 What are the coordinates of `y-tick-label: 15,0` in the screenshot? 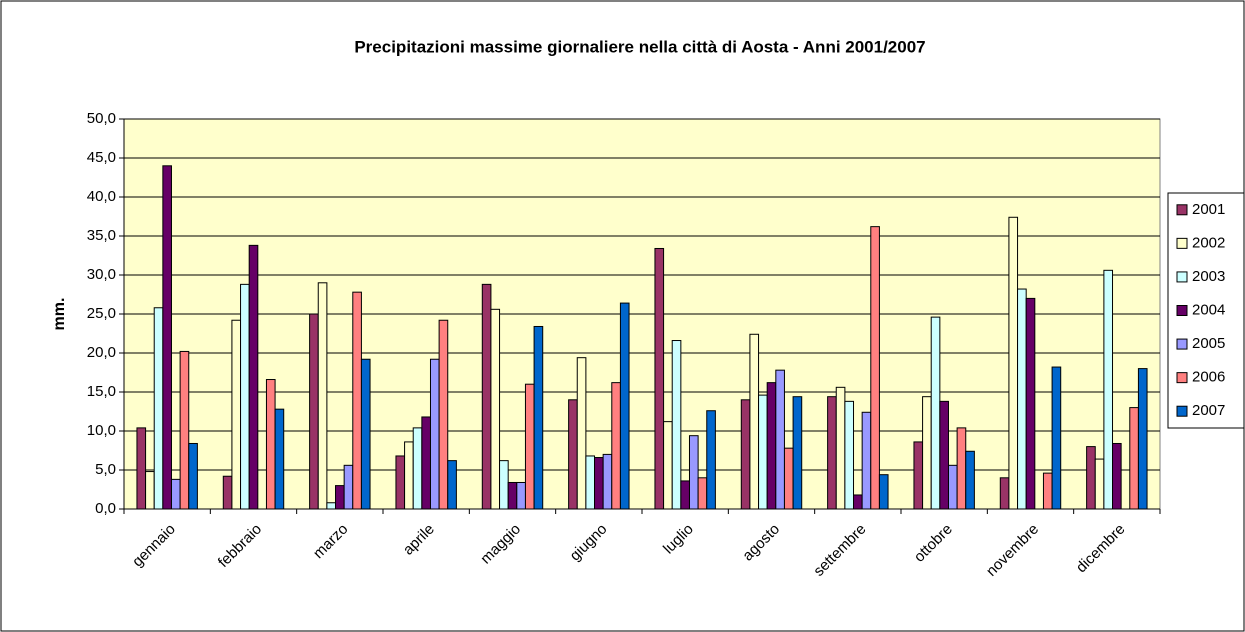 It's located at (101, 391).